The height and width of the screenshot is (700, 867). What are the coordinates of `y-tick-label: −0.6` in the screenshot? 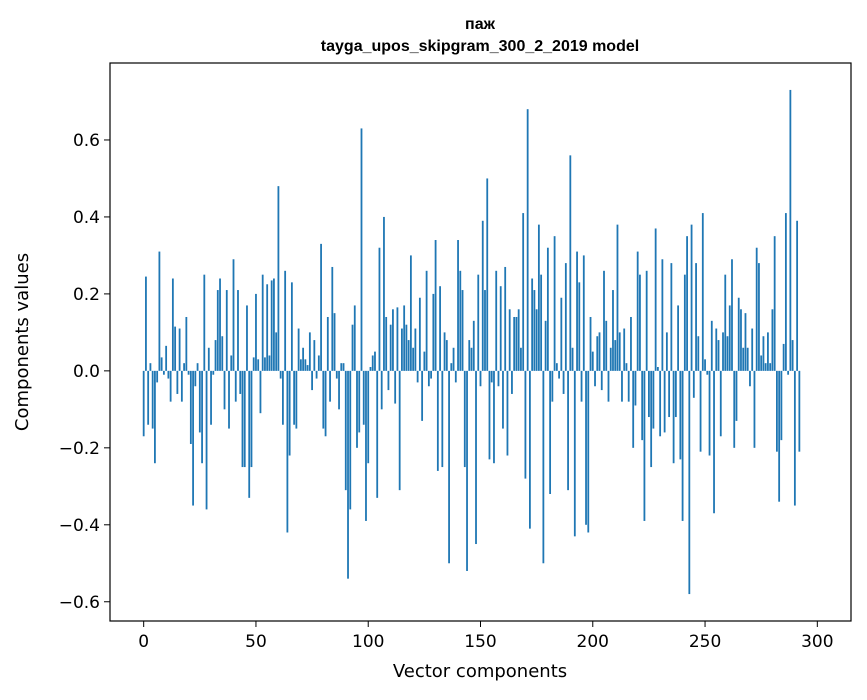 It's located at (79, 603).